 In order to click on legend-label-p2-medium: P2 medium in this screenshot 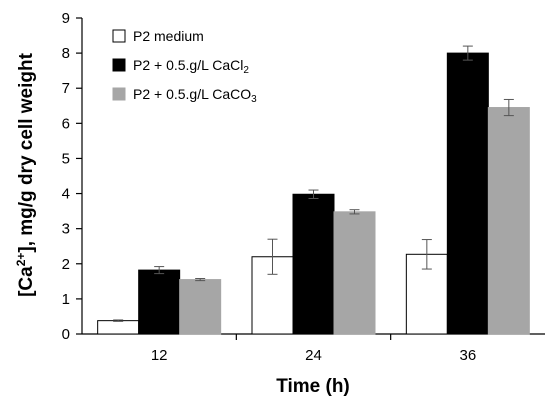, I will do `click(168, 36)`.